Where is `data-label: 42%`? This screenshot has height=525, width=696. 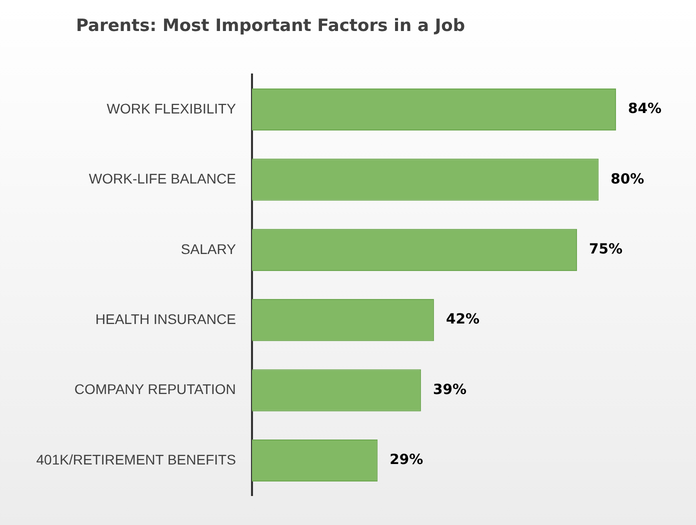
data-label: 42% is located at coordinates (463, 320).